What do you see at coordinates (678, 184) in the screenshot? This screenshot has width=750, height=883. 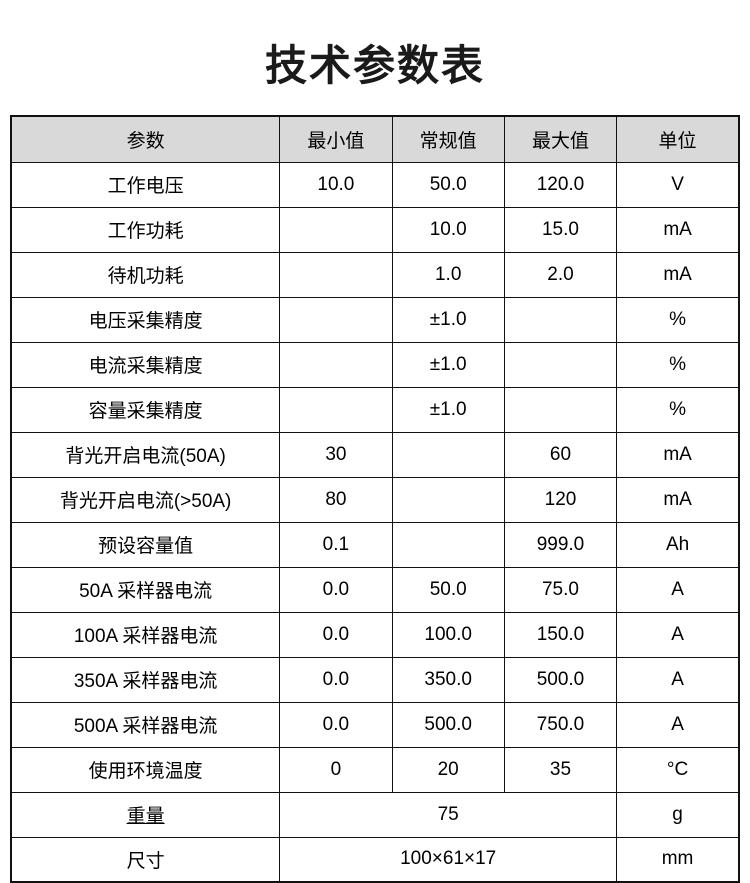 I see `cell-unit: V` at bounding box center [678, 184].